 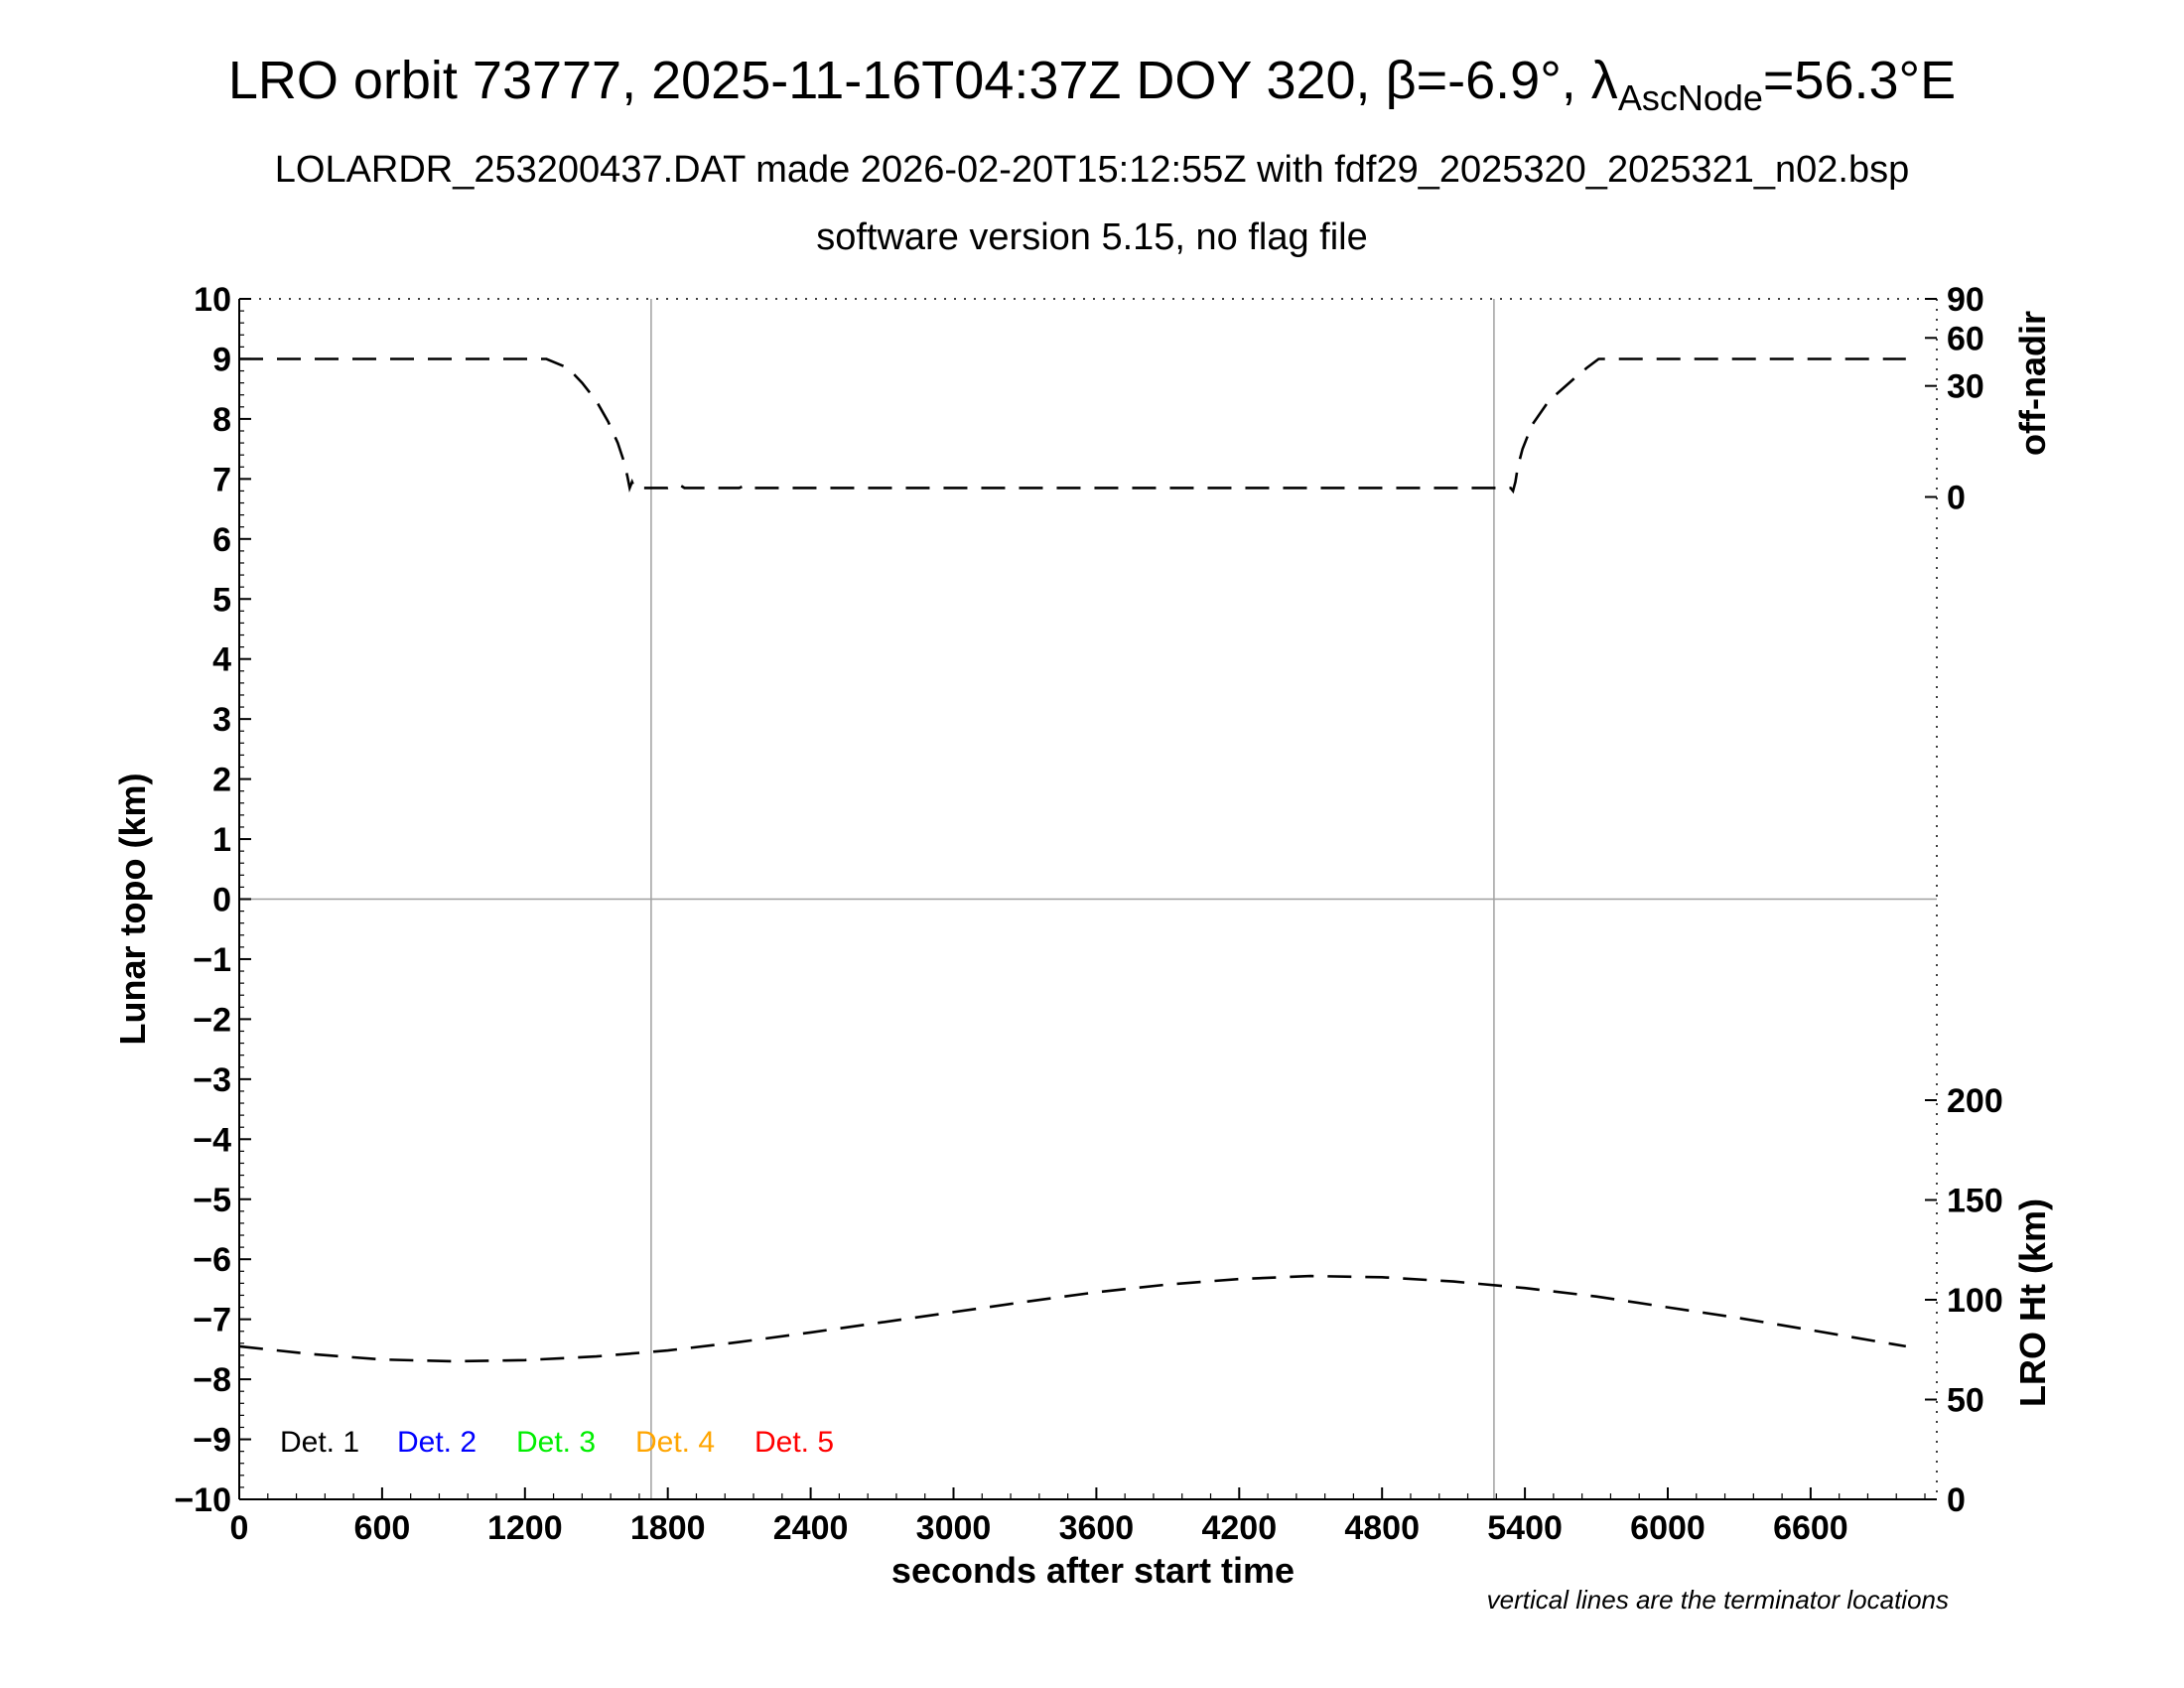 What do you see at coordinates (221, 540) in the screenshot?
I see `y-tick-label: 6` at bounding box center [221, 540].